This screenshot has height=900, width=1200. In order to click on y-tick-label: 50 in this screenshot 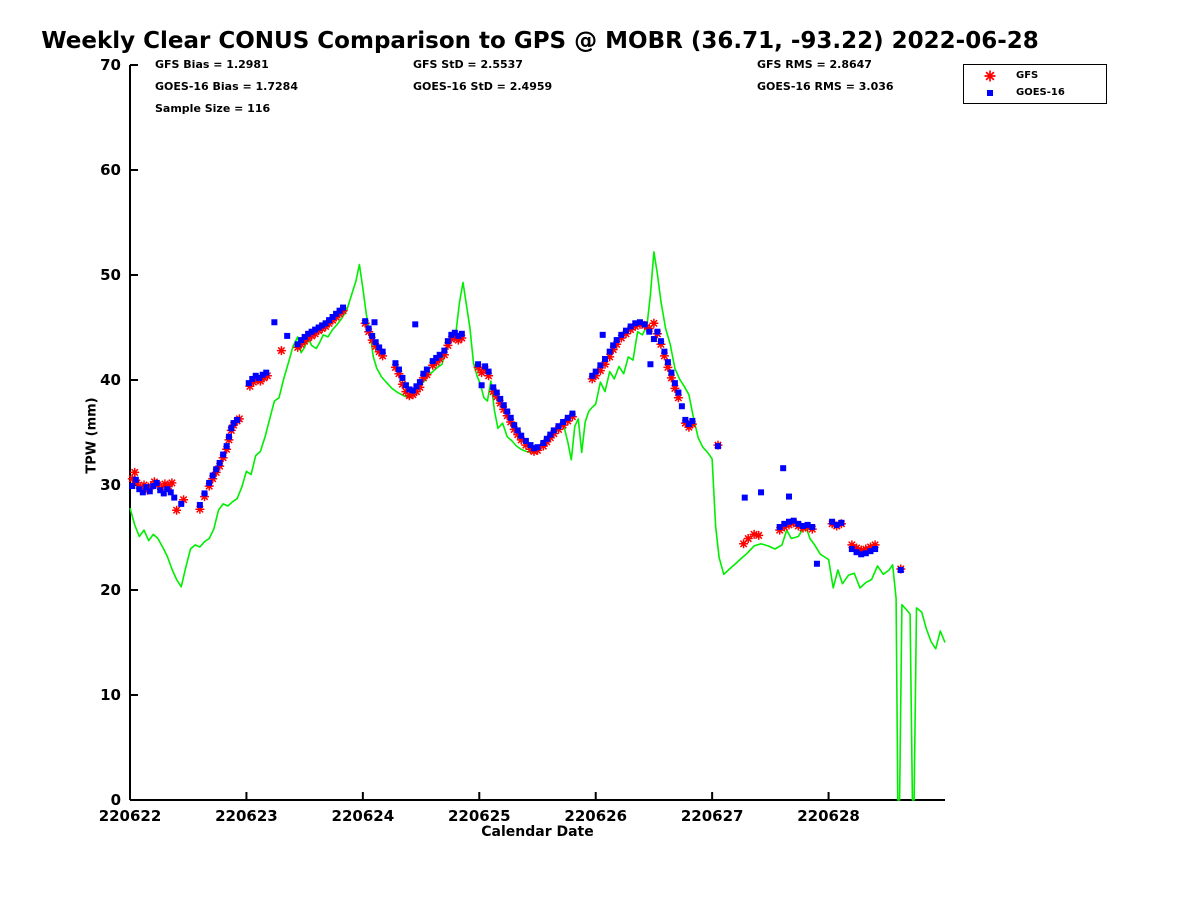, I will do `click(110, 275)`.